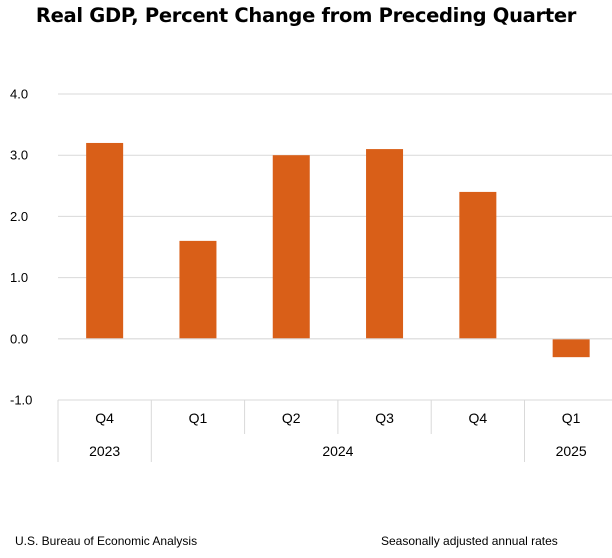 This screenshot has height=558, width=612. Describe the element at coordinates (337, 451) in the screenshot. I see `year-label: 2024` at that location.